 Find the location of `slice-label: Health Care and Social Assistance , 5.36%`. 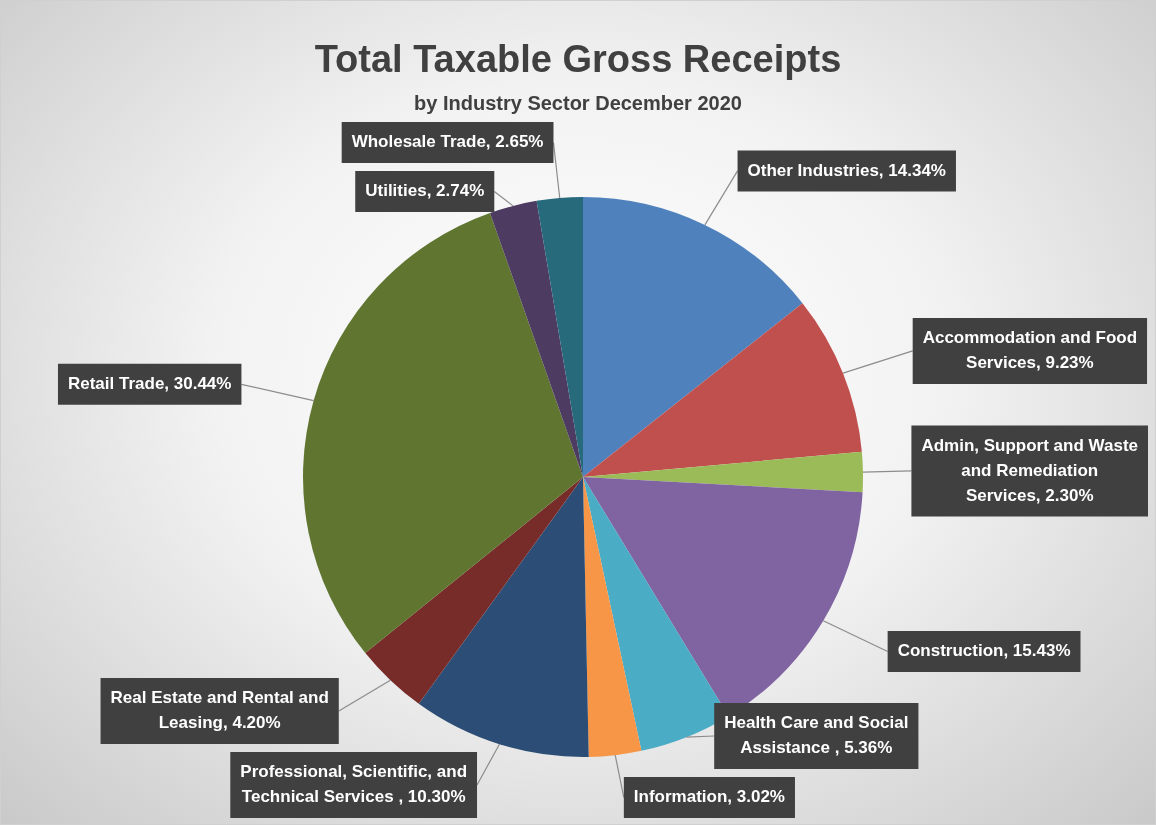

slice-label: Health Care and Social Assistance , 5.36% is located at coordinates (816, 735).